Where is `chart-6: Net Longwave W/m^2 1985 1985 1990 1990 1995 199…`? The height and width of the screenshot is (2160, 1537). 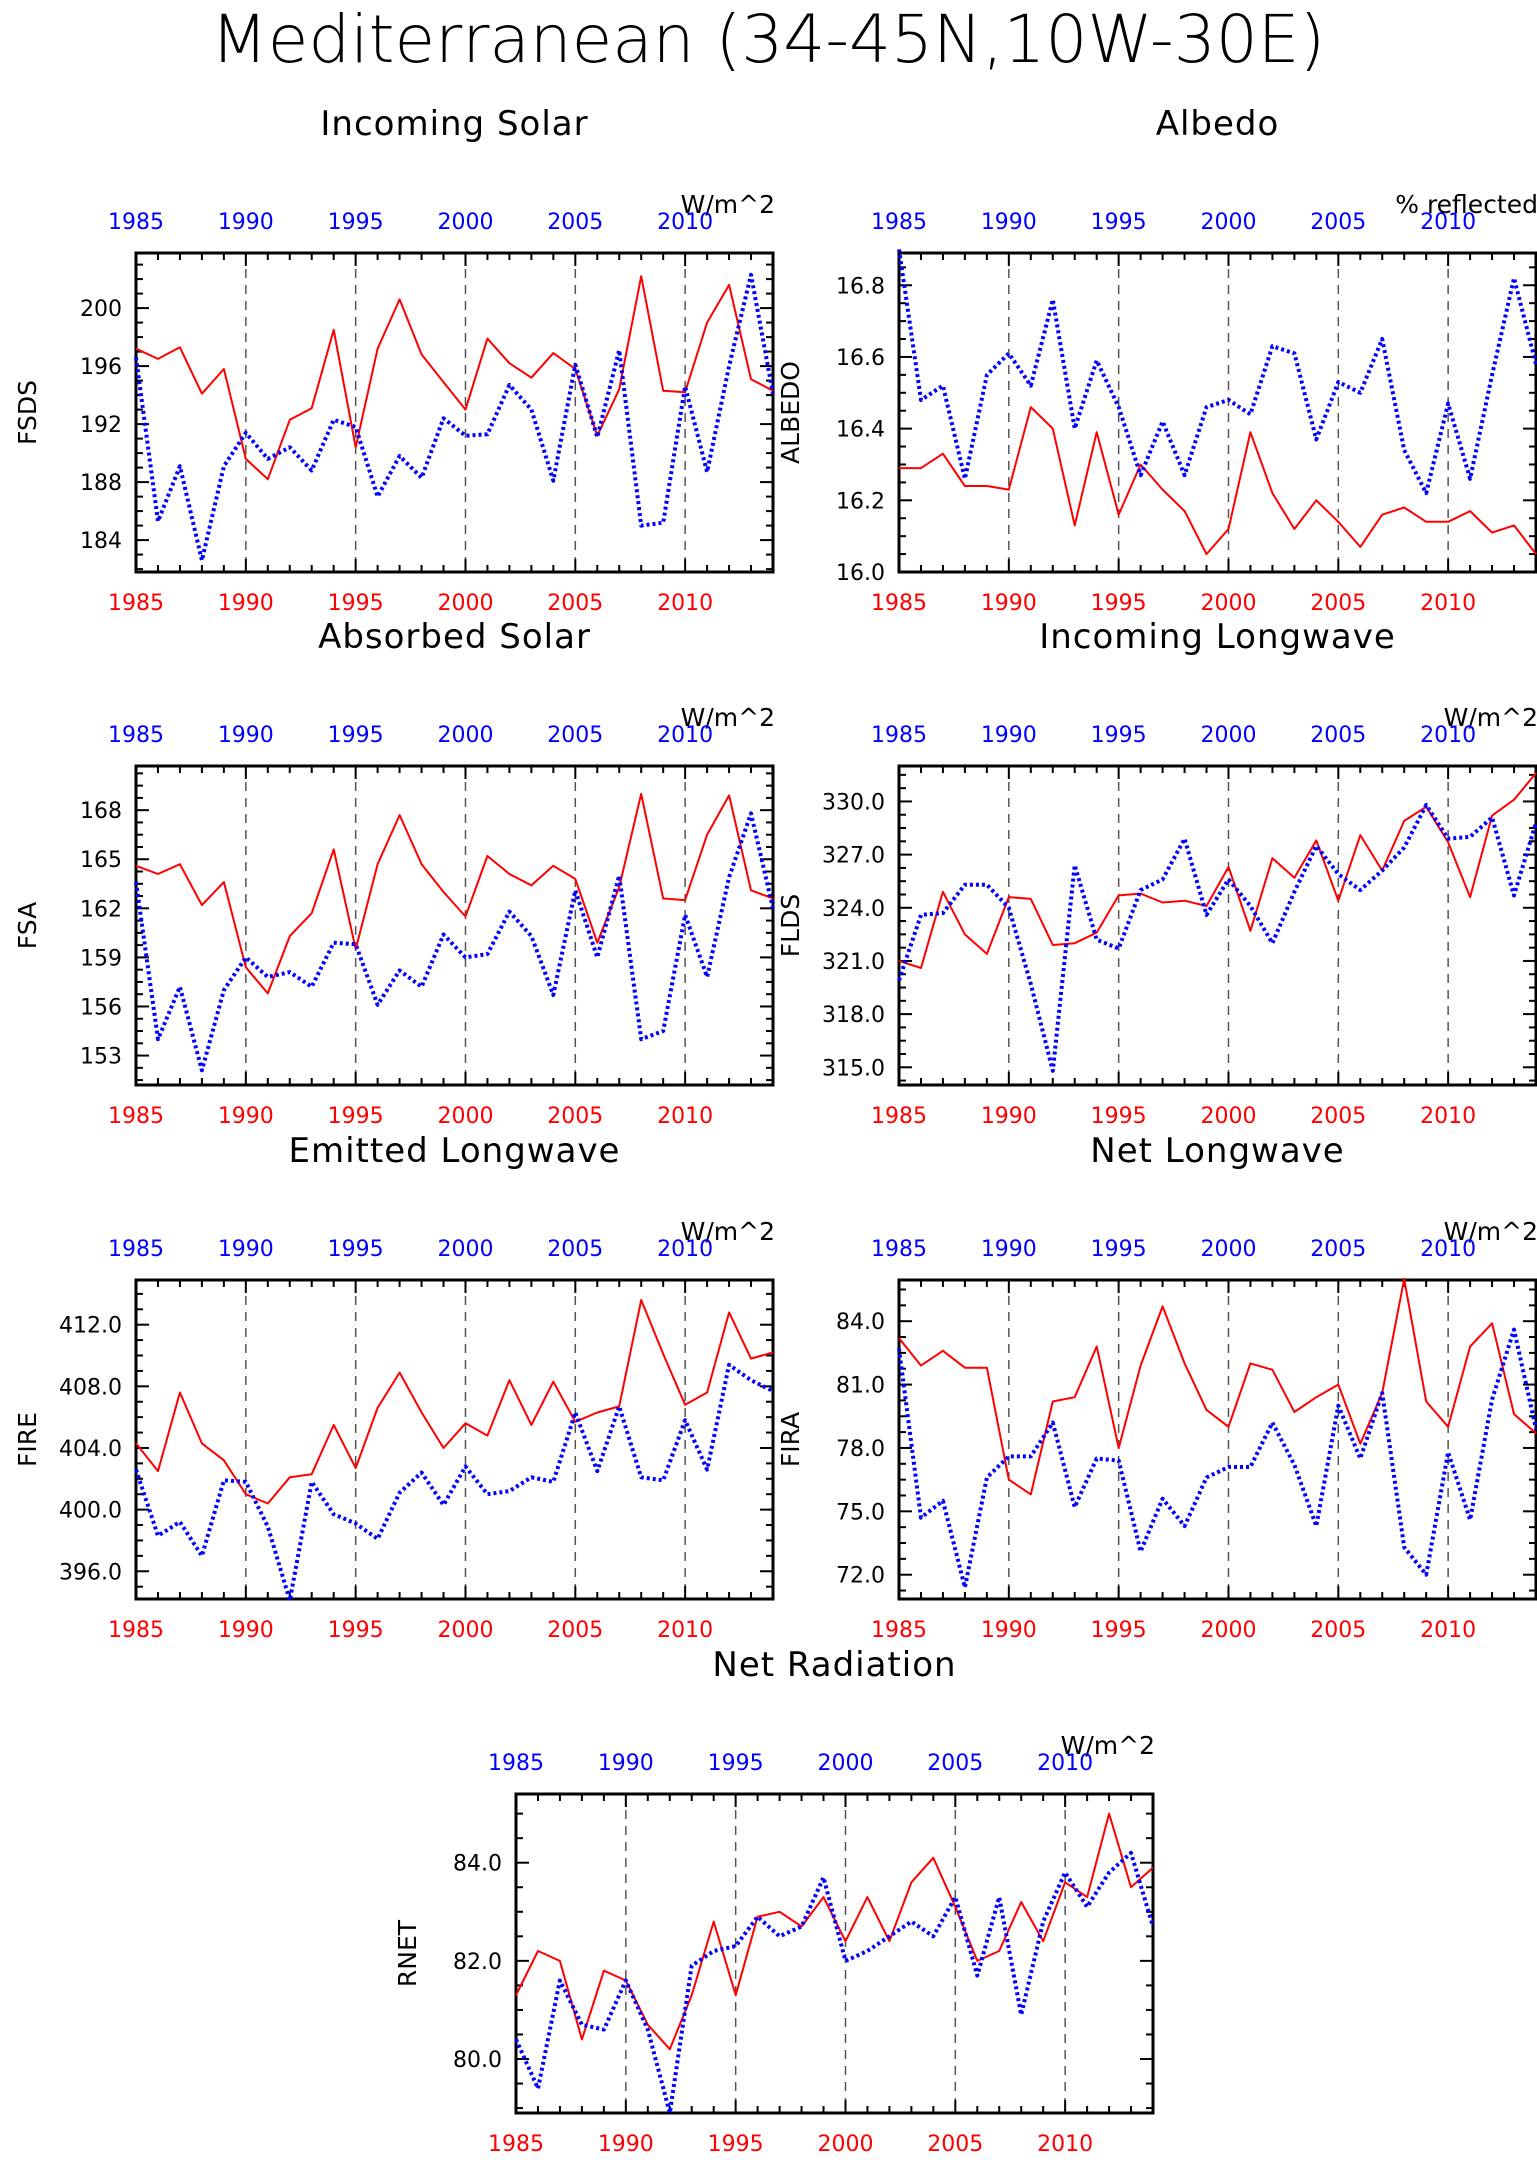 chart-6: Net Longwave W/m^2 1985 1985 1990 1990 1995 199… is located at coordinates (1156, 1387).